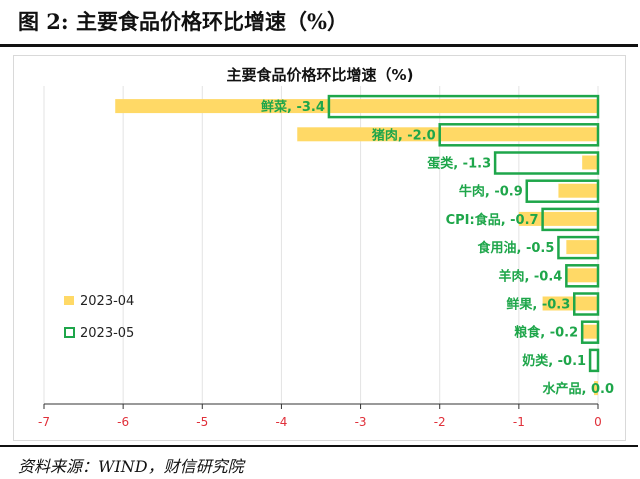 This screenshot has width=640, height=479. Describe the element at coordinates (107, 333) in the screenshot. I see `legend-label-2023-05: 2023-05` at that location.